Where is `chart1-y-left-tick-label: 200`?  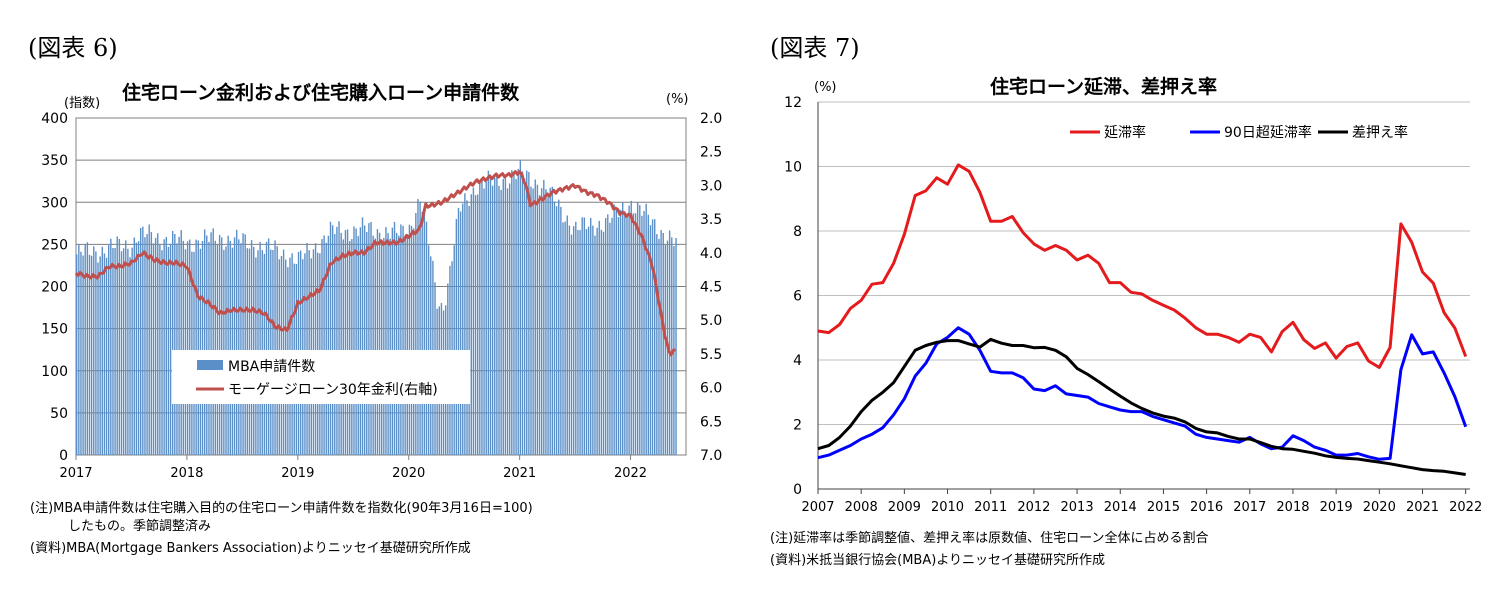
chart1-y-left-tick-label: 200 is located at coordinates (54, 288).